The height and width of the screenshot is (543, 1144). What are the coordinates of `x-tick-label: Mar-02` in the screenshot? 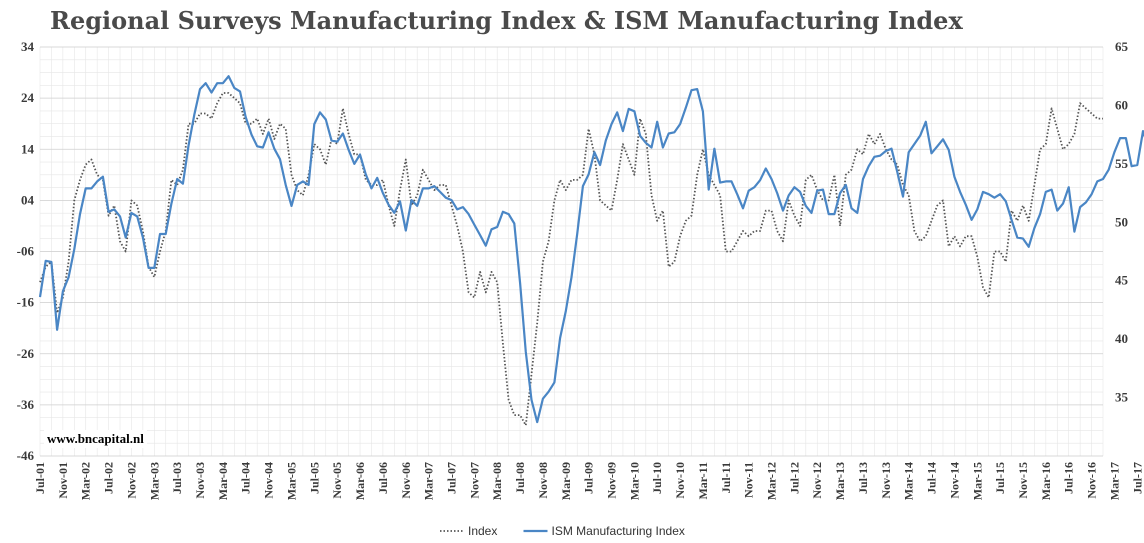 It's located at (86, 481).